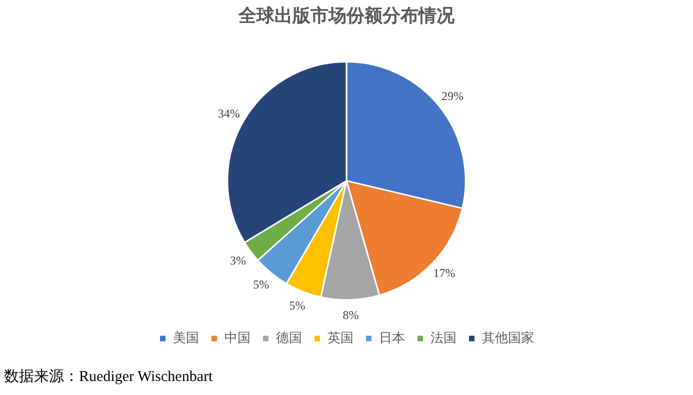 Image resolution: width=693 pixels, height=395 pixels. I want to click on legend-label: 其他国家, so click(508, 337).